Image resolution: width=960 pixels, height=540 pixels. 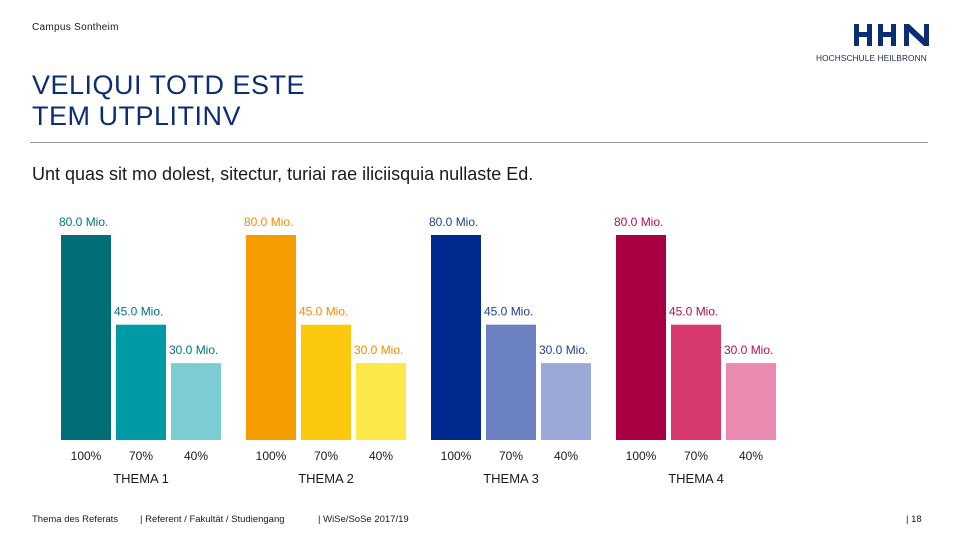 What do you see at coordinates (86, 456) in the screenshot?
I see `tick-label-1-1: 100%` at bounding box center [86, 456].